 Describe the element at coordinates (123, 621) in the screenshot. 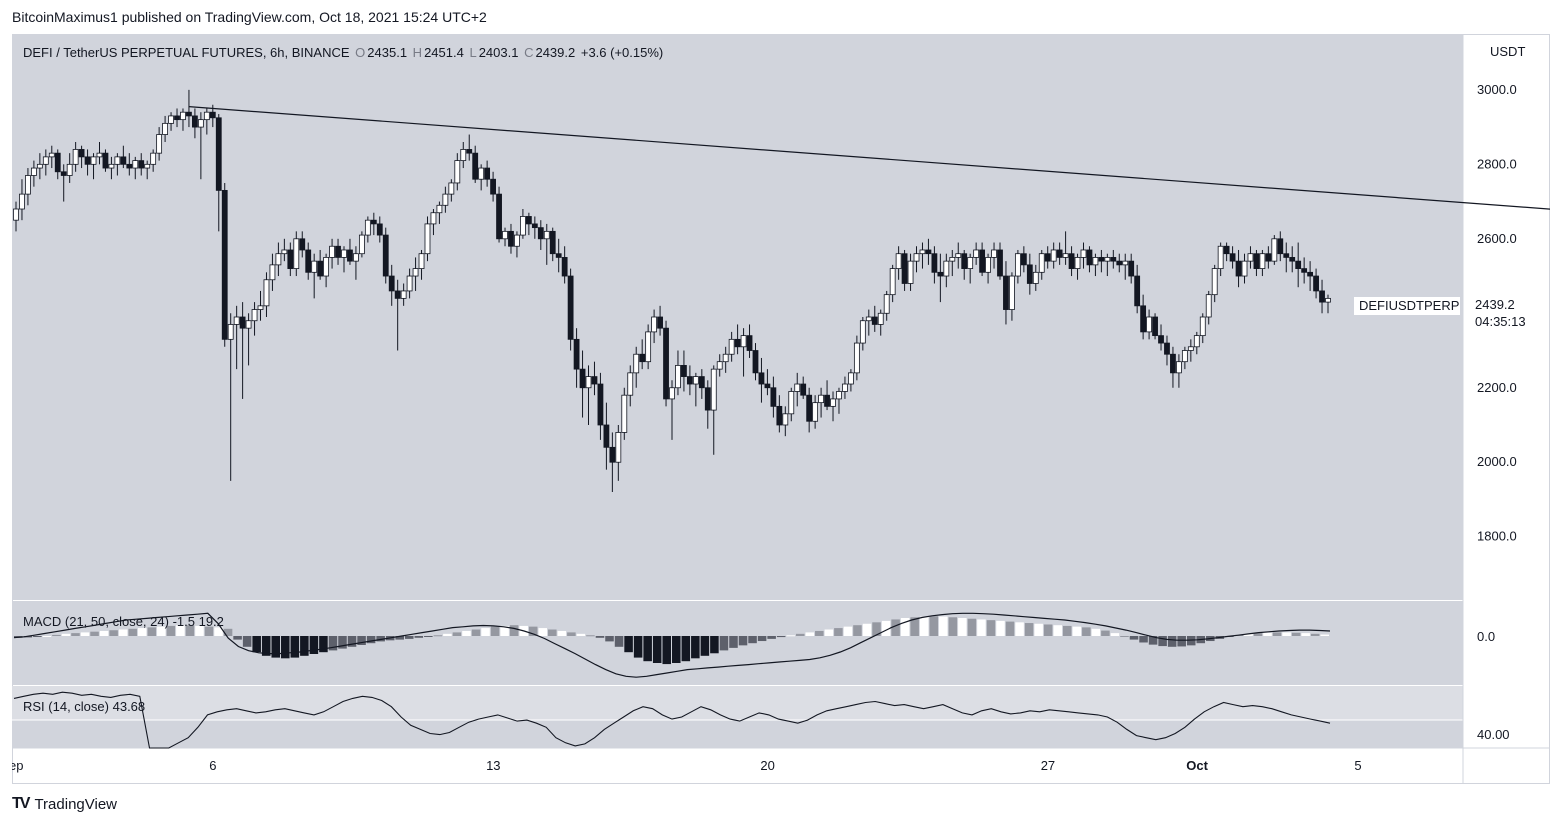

I see `macd-legend: MACD (21, 50, close, 24) -1.5 19.2` at that location.